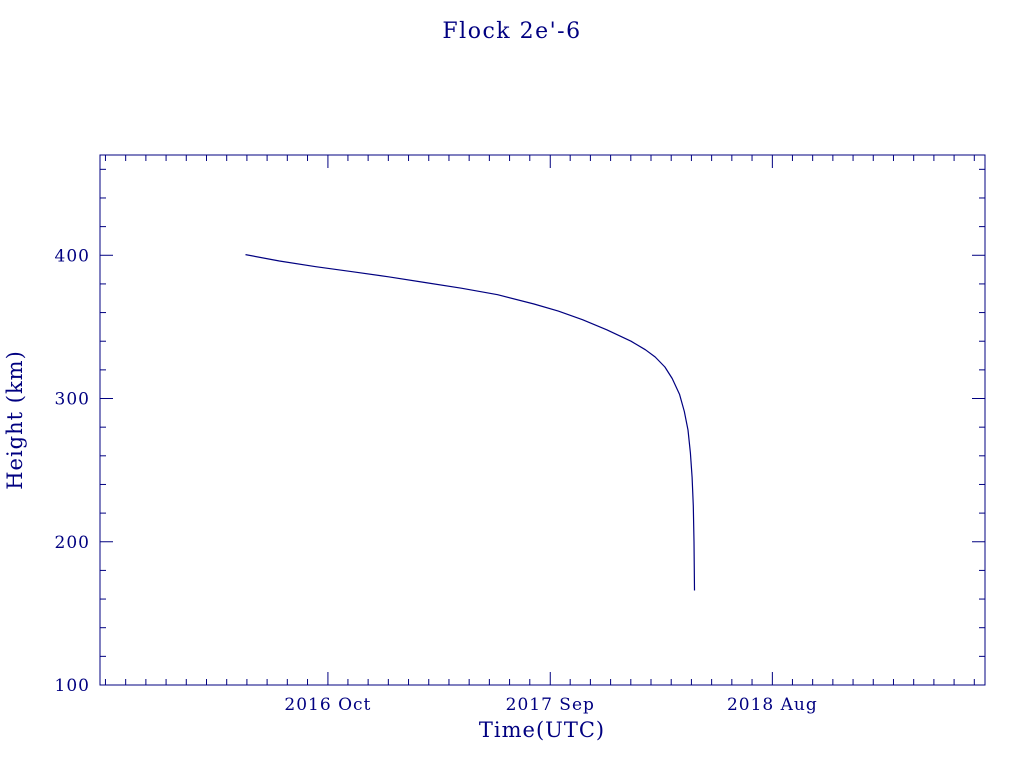  I want to click on y-tick-label: 200, so click(72, 543).